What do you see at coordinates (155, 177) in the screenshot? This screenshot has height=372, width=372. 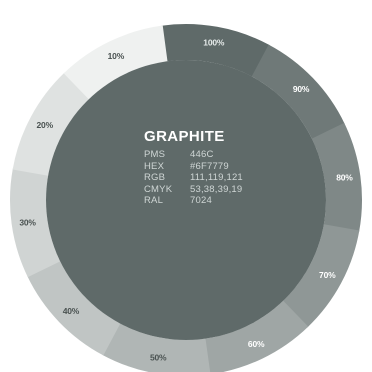 I see `spec-key: RGB` at bounding box center [155, 177].